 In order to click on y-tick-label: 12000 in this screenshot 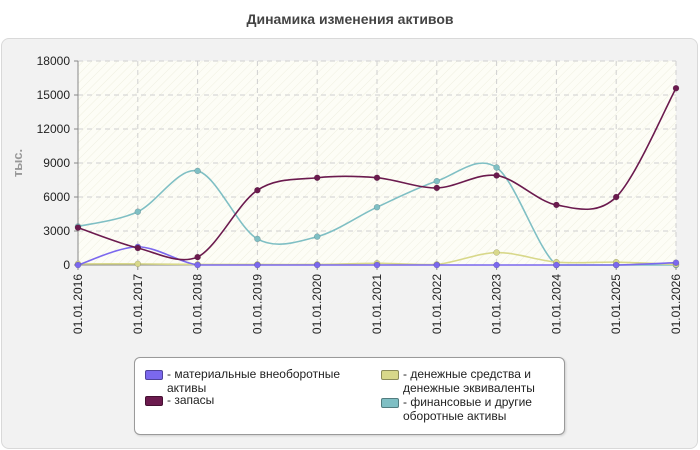, I will do `click(54, 129)`.